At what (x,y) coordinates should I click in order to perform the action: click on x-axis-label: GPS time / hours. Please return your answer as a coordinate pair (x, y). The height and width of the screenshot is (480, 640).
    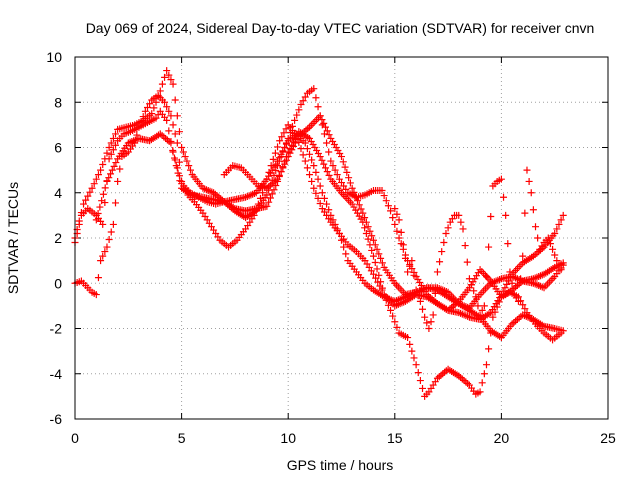
    Looking at the image, I should click on (340, 465).